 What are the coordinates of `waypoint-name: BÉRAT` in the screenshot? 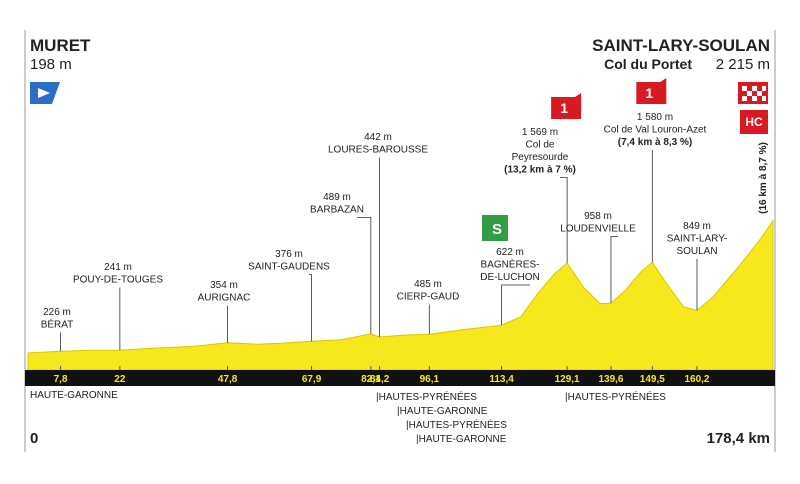 It's located at (57, 324).